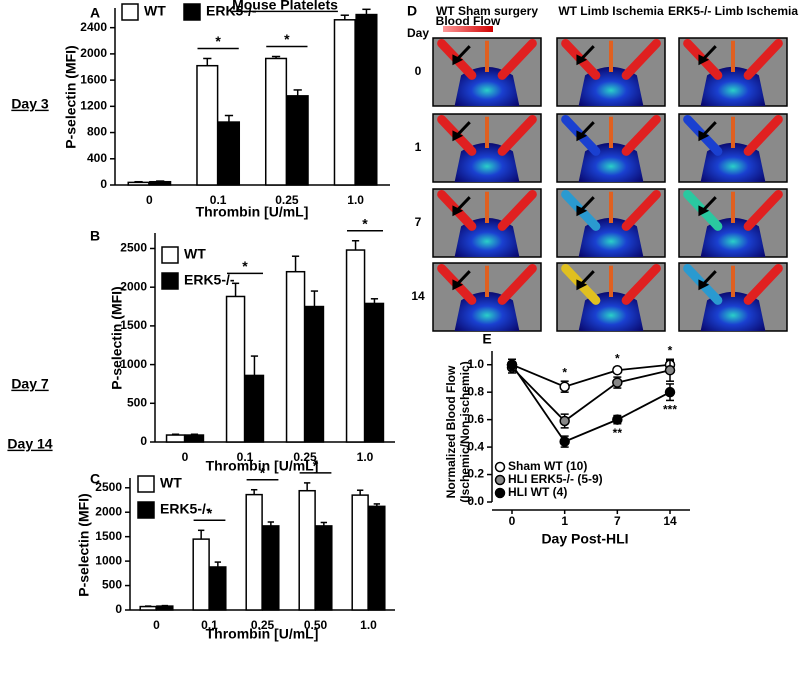 The image size is (800, 681). Describe the element at coordinates (465, 431) in the screenshot. I see `y-axis-label: (Ischemic/Non-ischemic)` at that location.